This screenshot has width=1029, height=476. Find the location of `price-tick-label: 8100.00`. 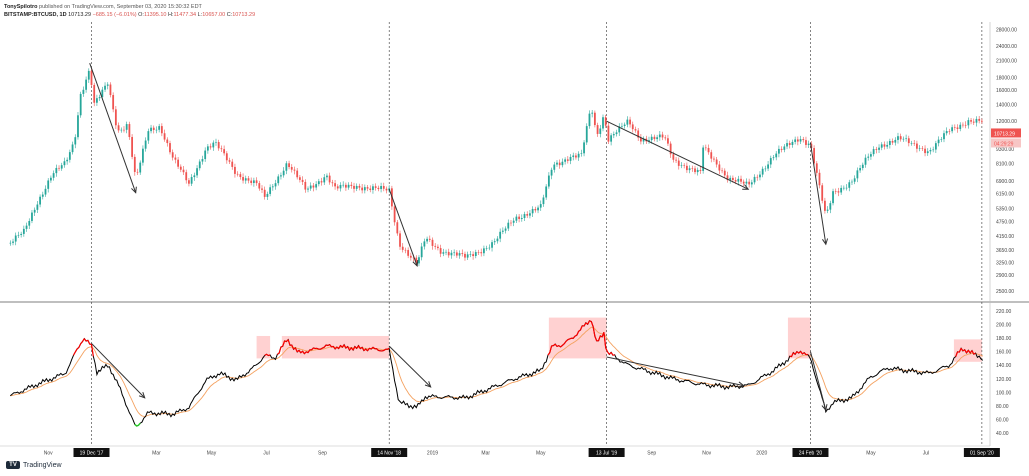

price-tick-label: 8100.00 is located at coordinates (1005, 165).